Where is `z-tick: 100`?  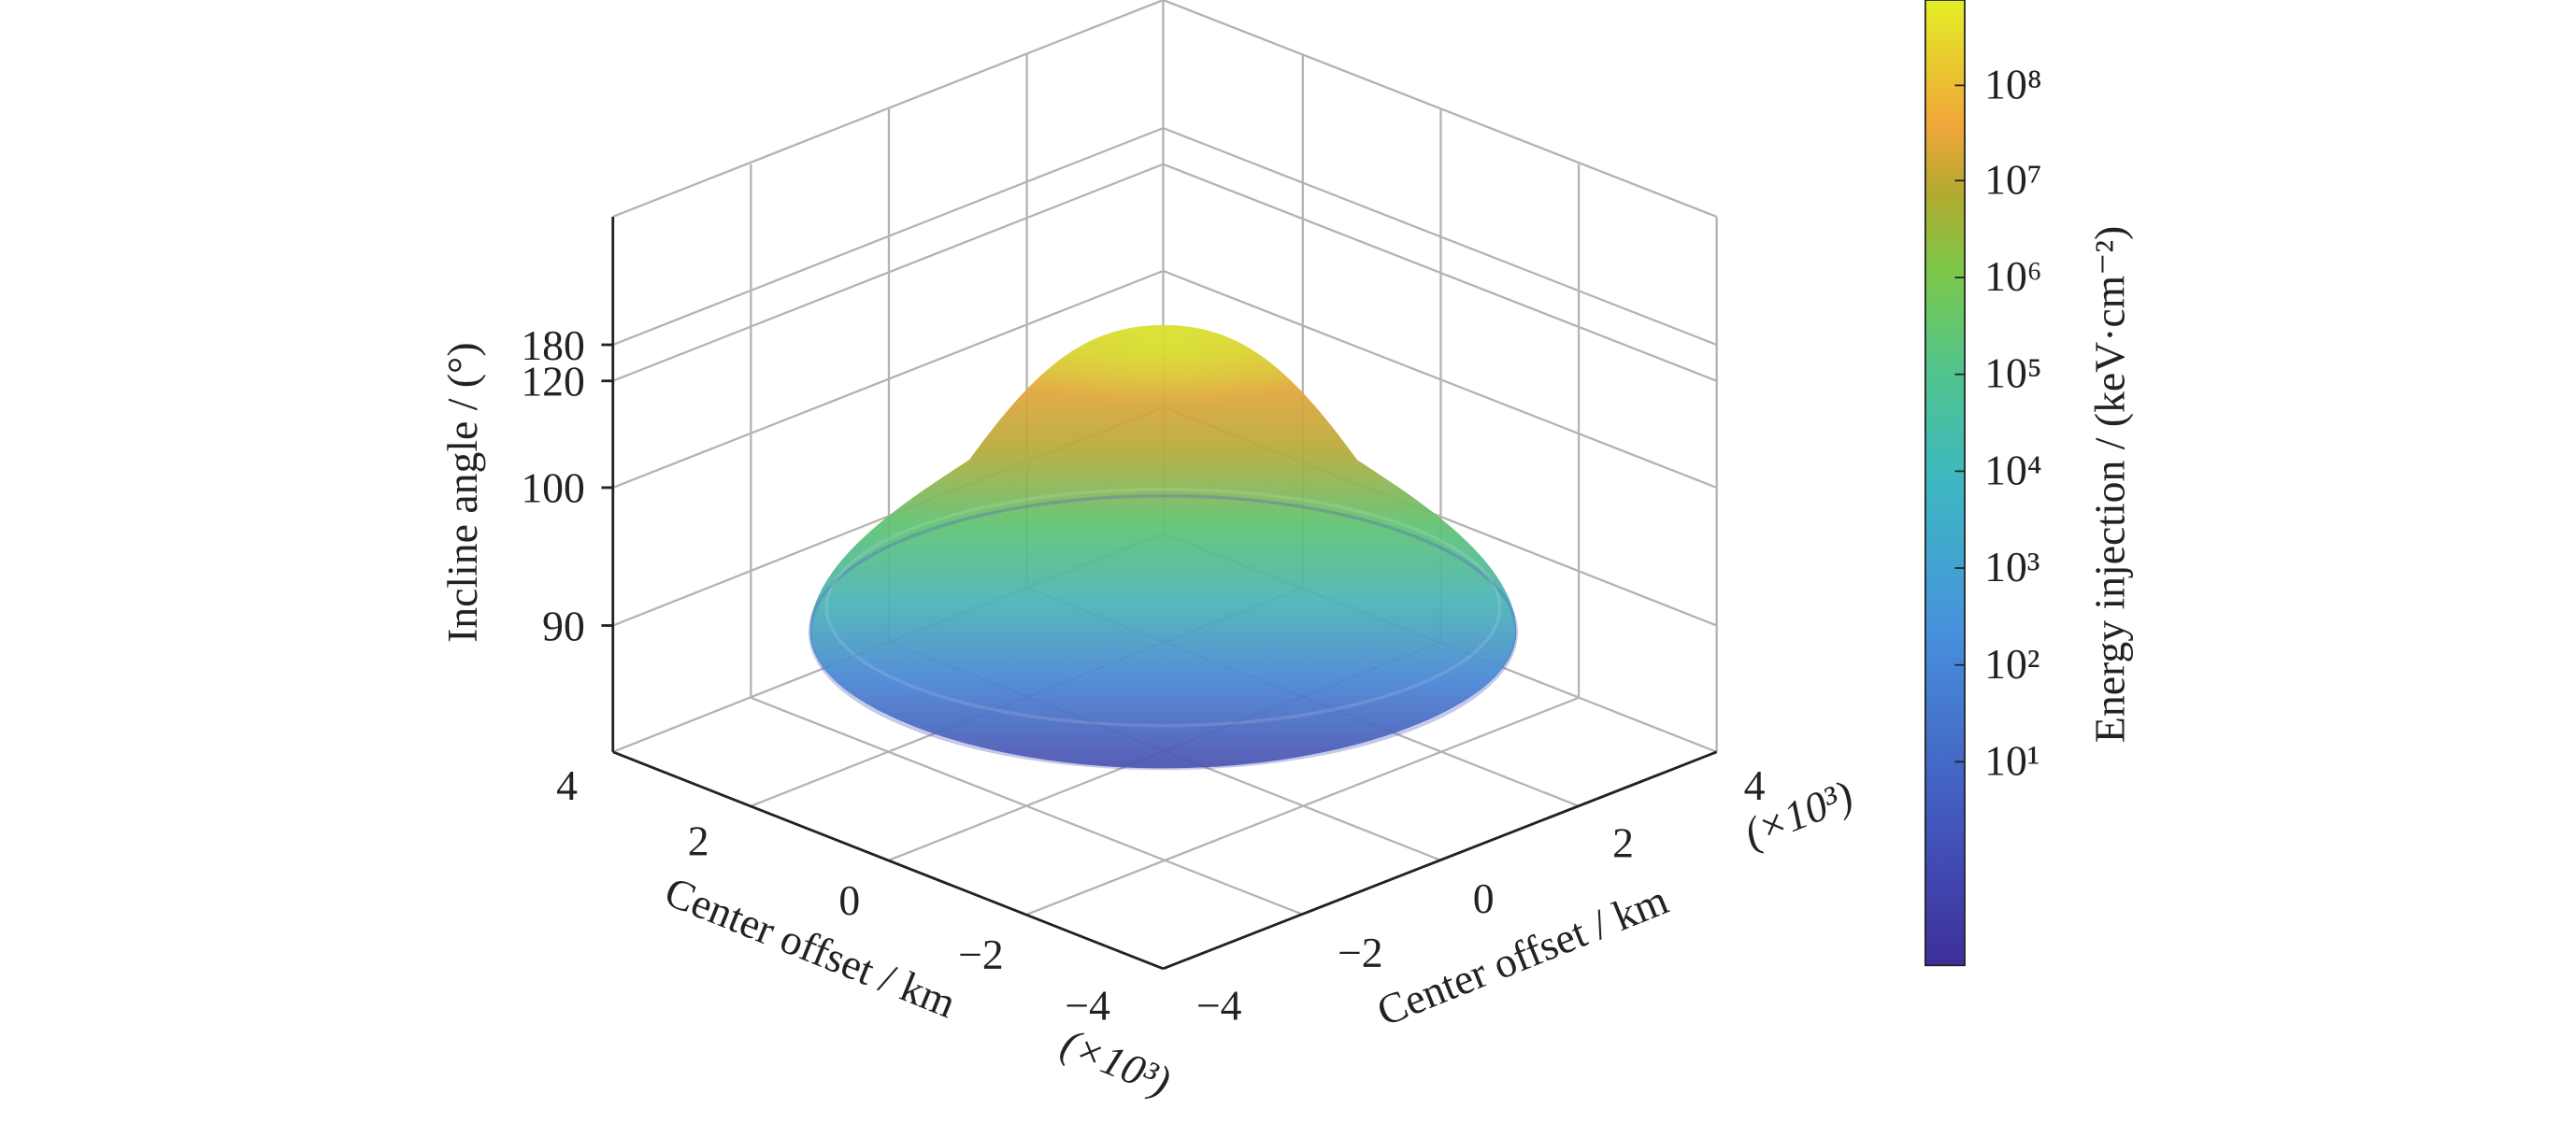 z-tick: 100 is located at coordinates (553, 488).